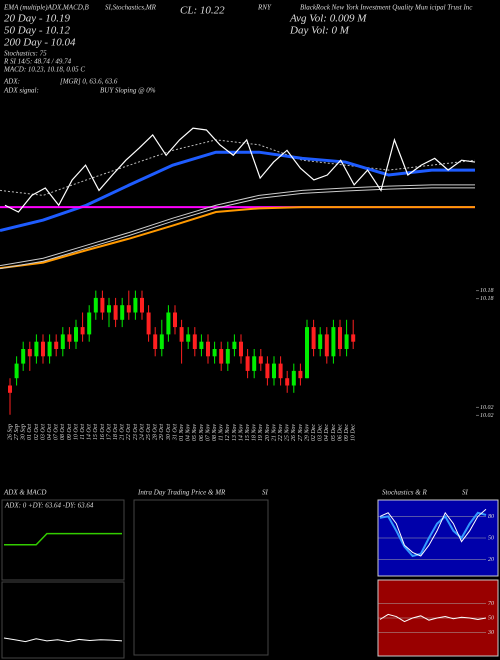 The image size is (500, 660). I want to click on date-label: 04 Oct, so click(49, 432).